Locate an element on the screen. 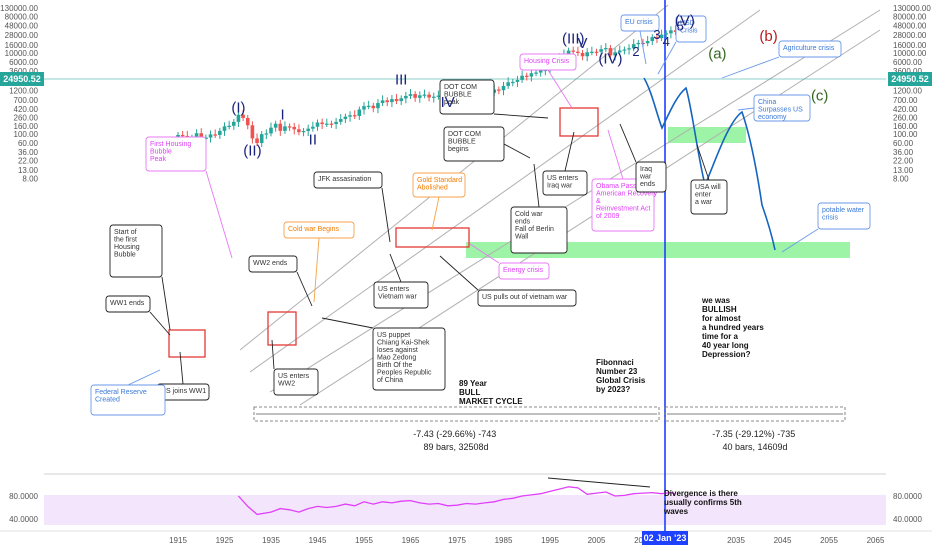  x-tick-label: 2065 is located at coordinates (876, 540).